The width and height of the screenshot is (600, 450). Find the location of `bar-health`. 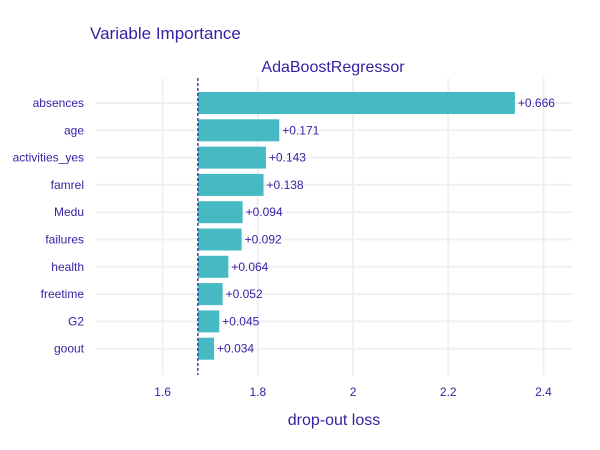

bar-health is located at coordinates (213, 267).